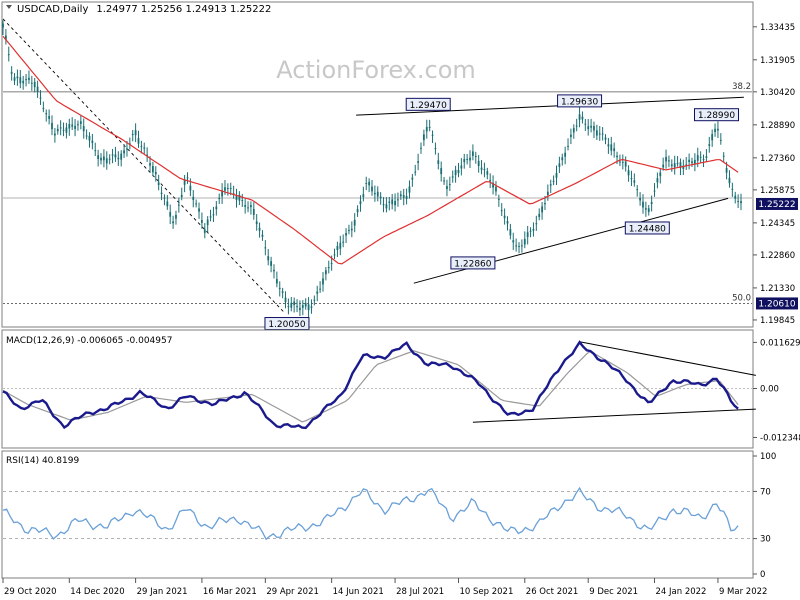 The width and height of the screenshot is (800, 600). What do you see at coordinates (743, 592) in the screenshot?
I see `x-tick-label: 9 Mar 2022` at bounding box center [743, 592].